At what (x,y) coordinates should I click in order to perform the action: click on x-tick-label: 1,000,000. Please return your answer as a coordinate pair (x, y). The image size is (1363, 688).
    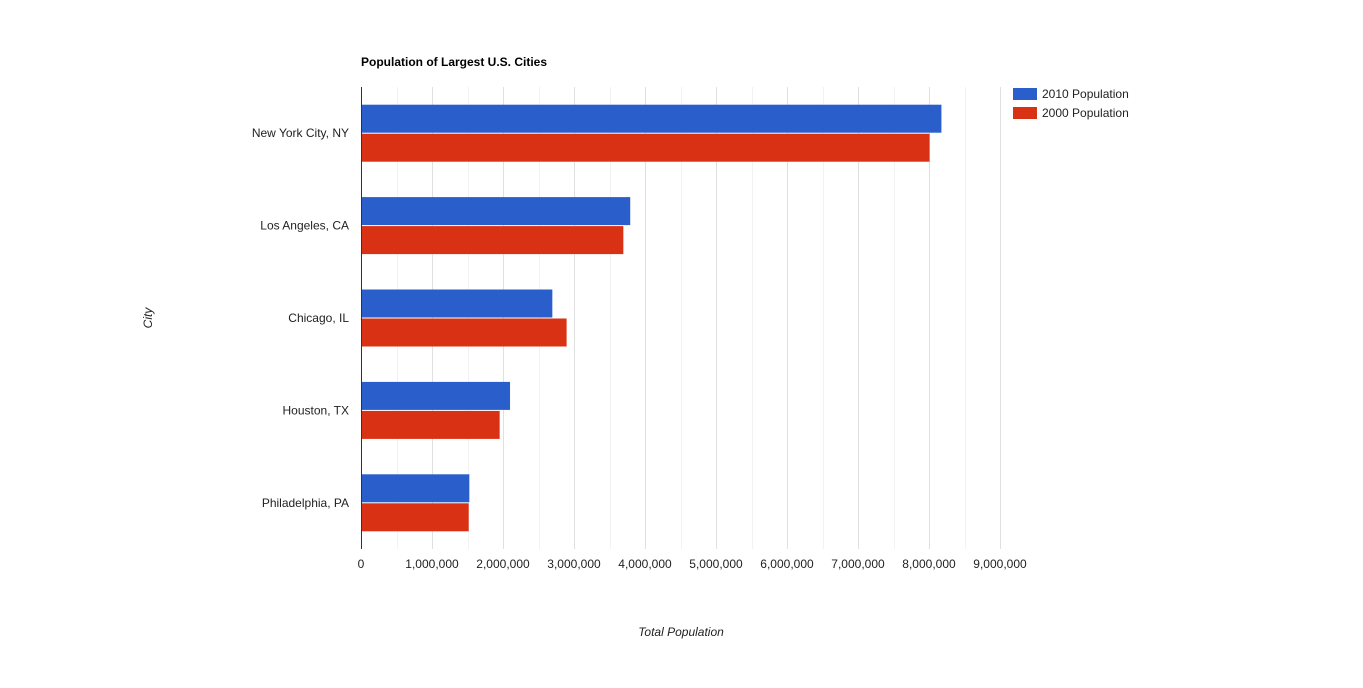
    Looking at the image, I should click on (432, 564).